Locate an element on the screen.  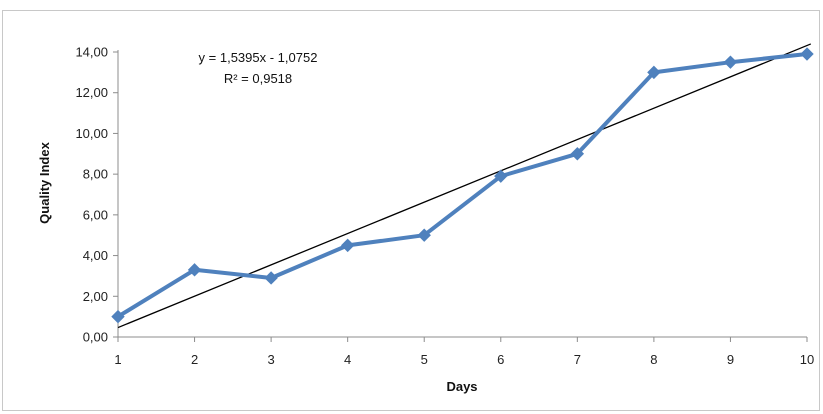
x-tick-label: 2 is located at coordinates (194, 359).